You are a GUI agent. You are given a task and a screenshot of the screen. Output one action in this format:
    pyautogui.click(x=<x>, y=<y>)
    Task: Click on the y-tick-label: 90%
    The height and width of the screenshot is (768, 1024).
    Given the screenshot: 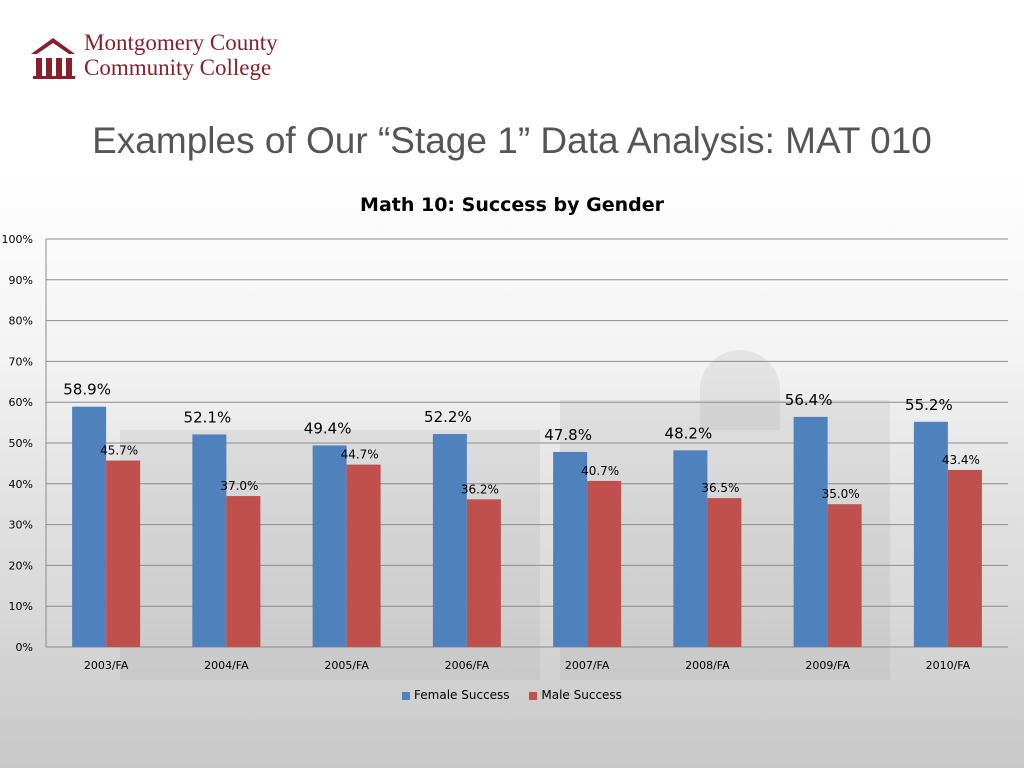 What is the action you would take?
    pyautogui.click(x=21, y=280)
    